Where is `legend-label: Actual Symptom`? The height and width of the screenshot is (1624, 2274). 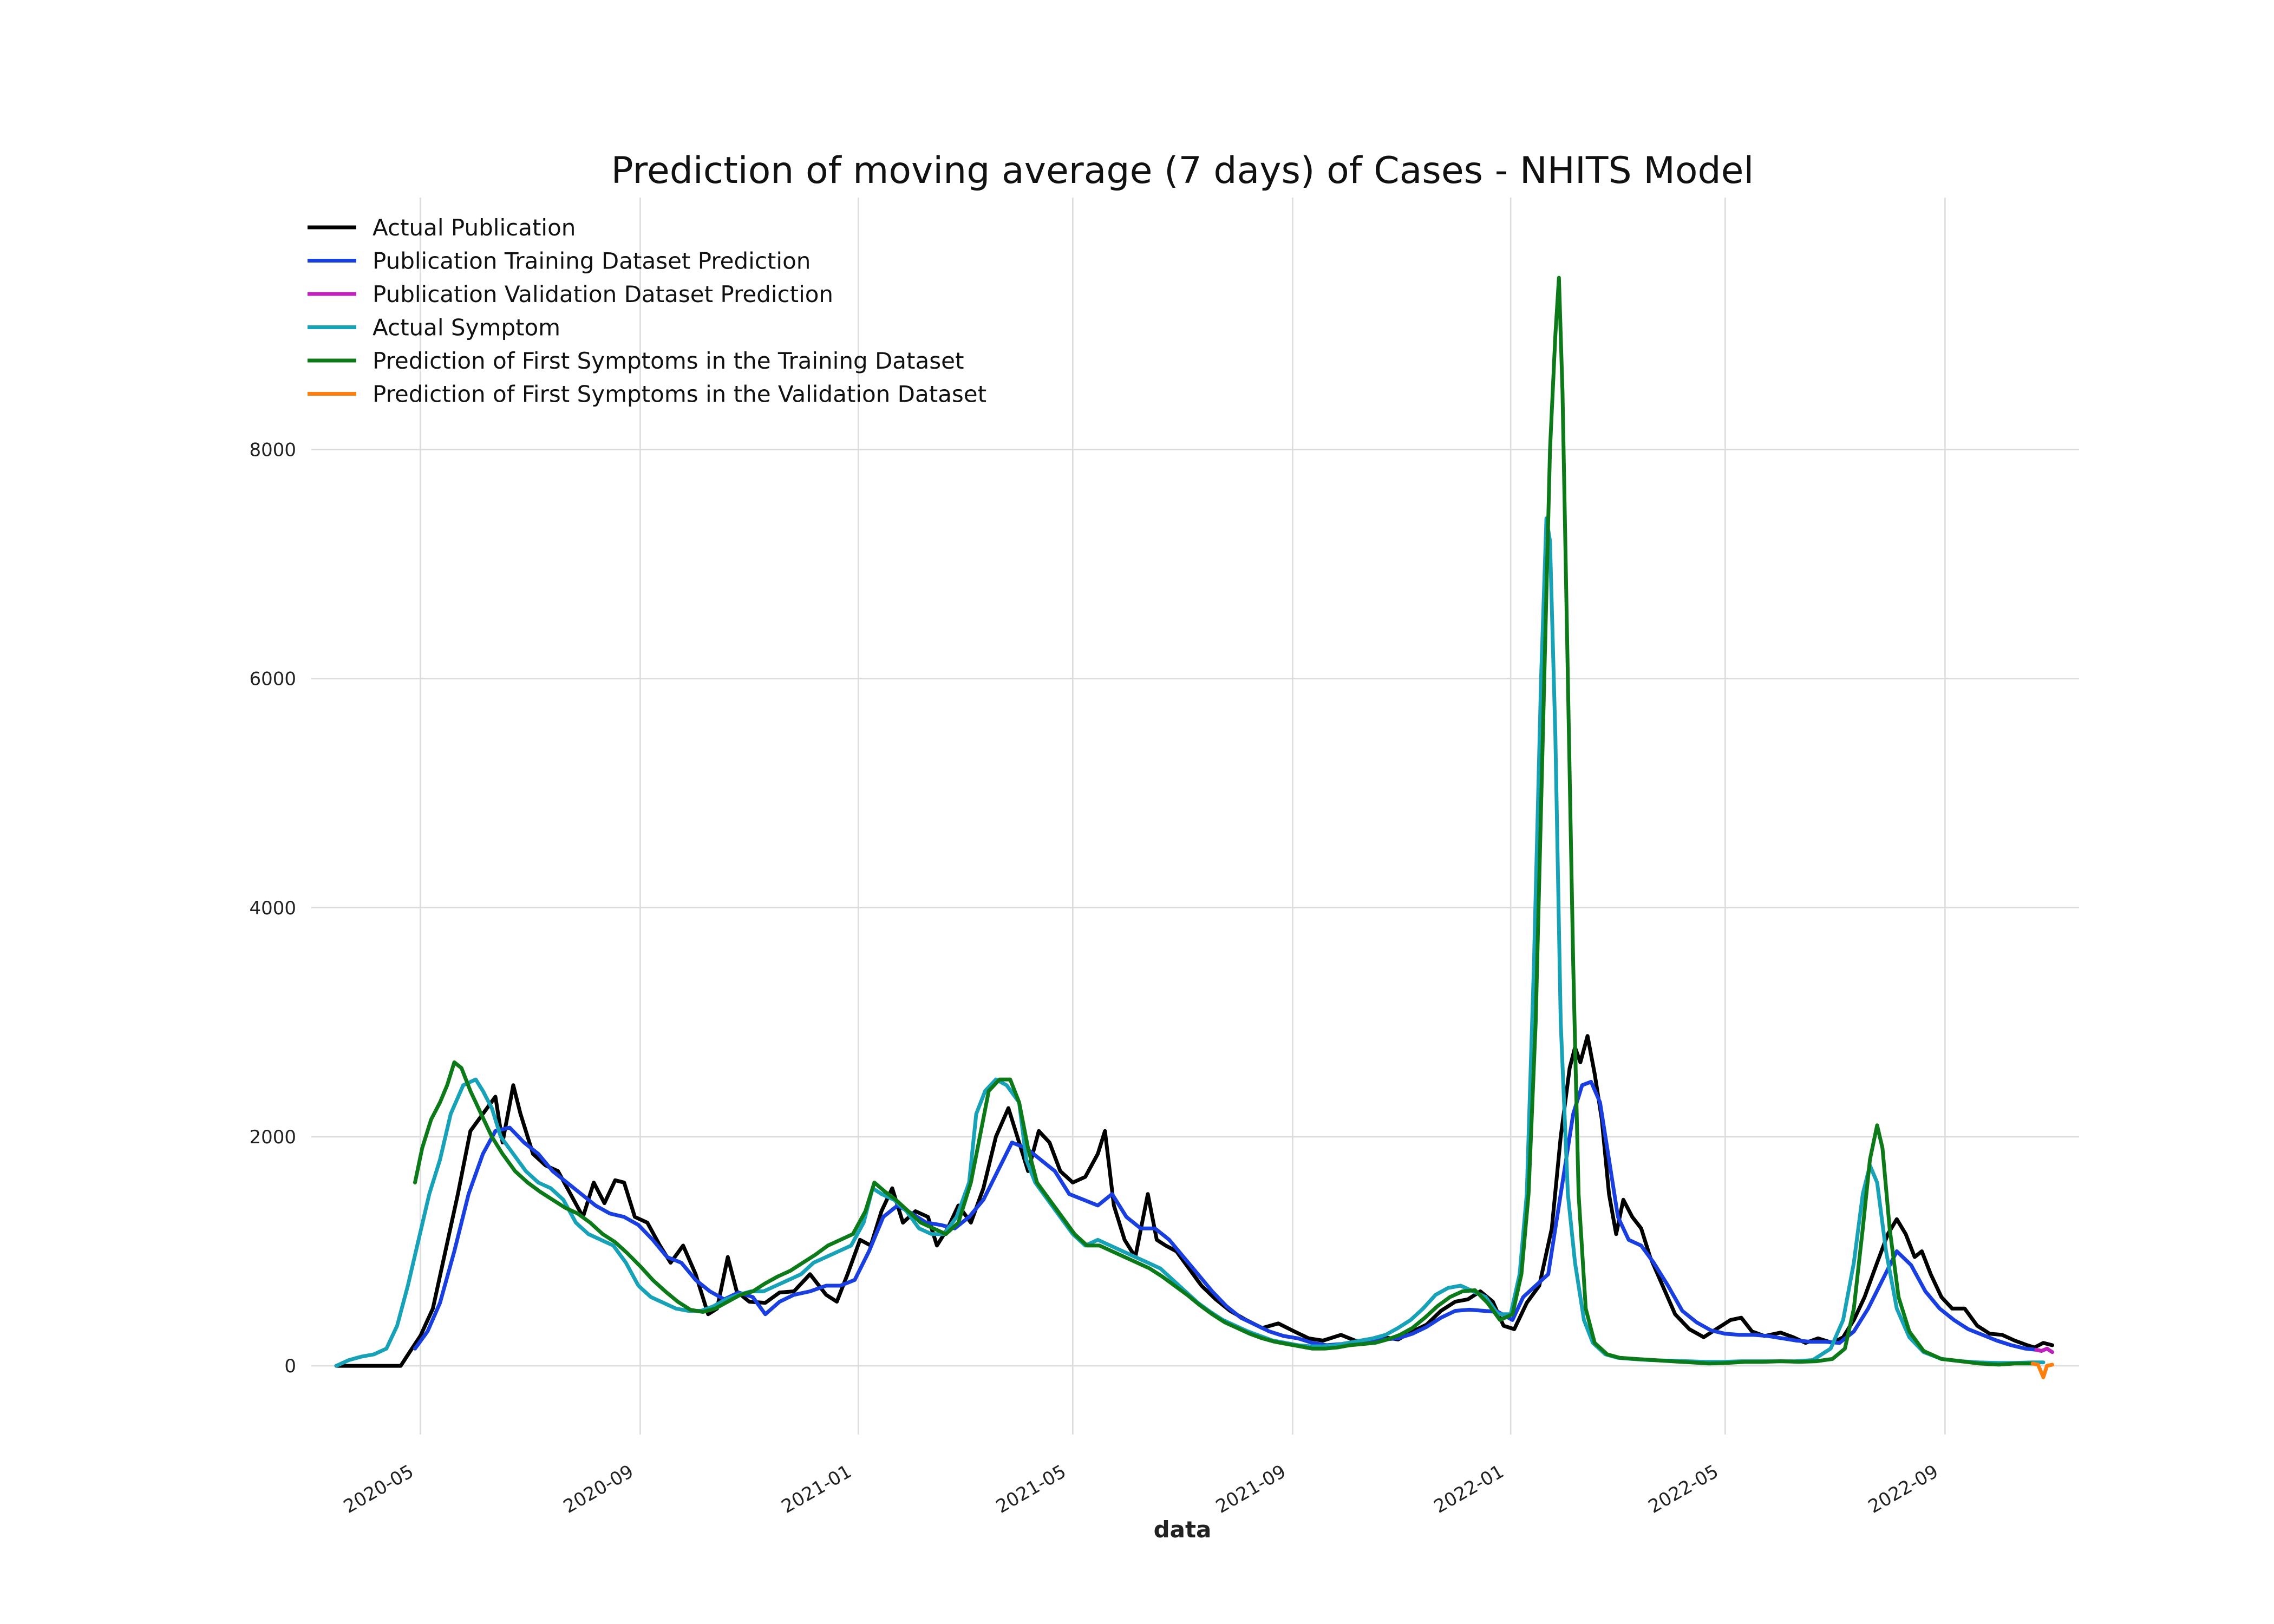 legend-label: Actual Symptom is located at coordinates (467, 328).